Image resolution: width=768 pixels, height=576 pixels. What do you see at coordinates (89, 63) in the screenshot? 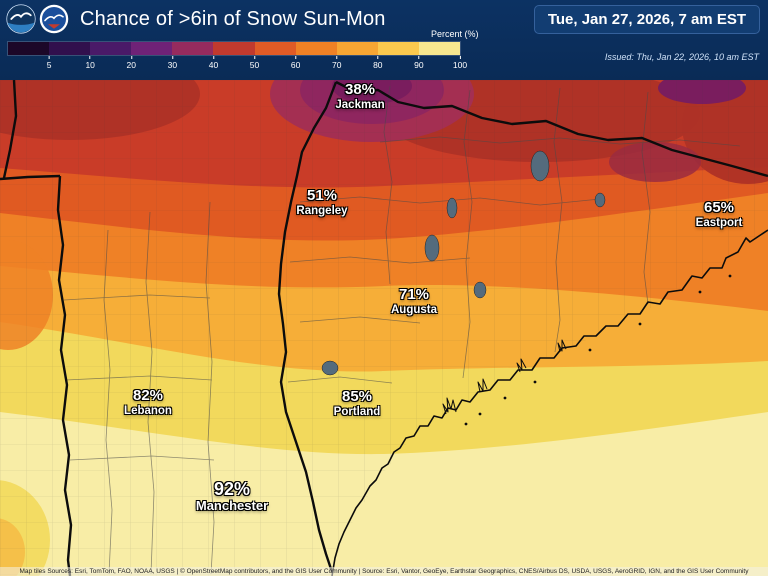
I see `legend-tick: 10` at bounding box center [89, 63].